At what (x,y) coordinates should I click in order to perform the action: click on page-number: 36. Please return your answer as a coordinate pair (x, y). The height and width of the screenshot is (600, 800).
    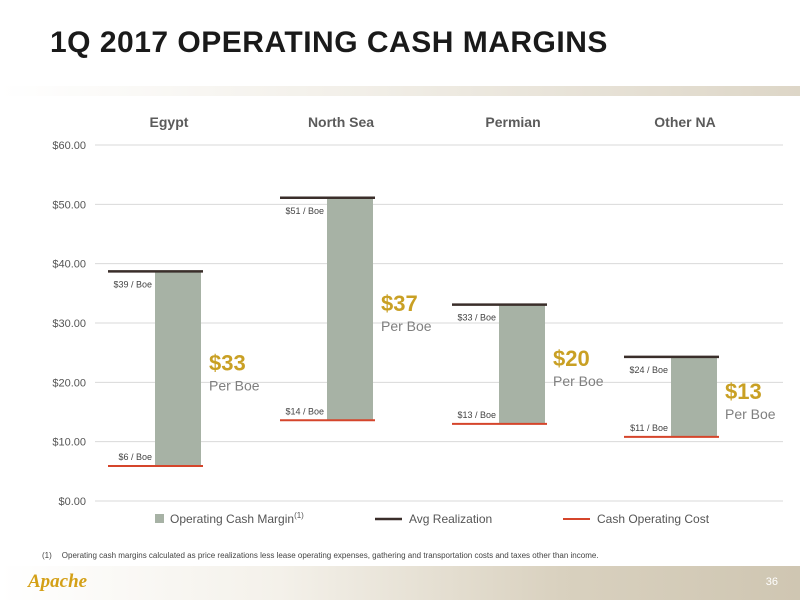
    Looking at the image, I should click on (771, 582).